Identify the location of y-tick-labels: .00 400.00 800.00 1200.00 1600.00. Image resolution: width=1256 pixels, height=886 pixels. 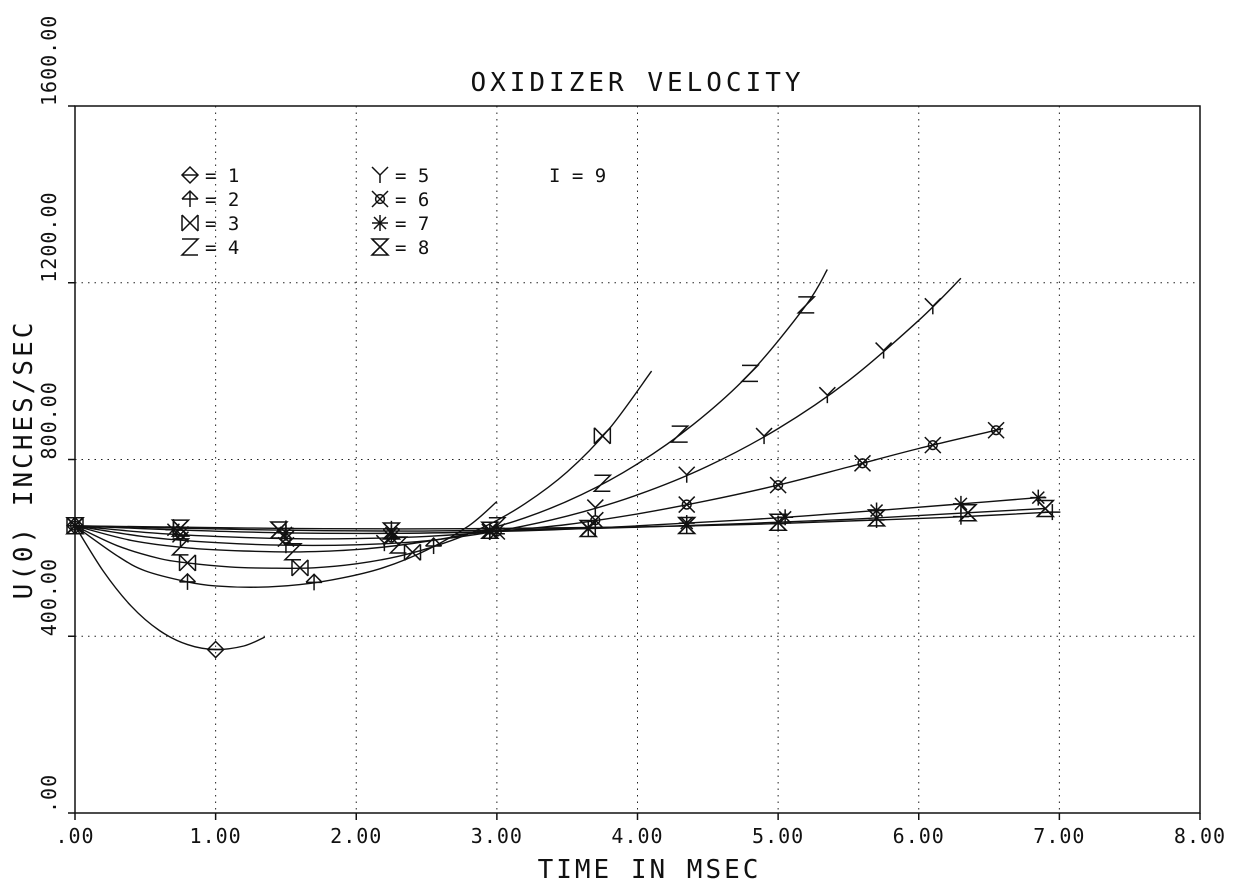
(56, 414).